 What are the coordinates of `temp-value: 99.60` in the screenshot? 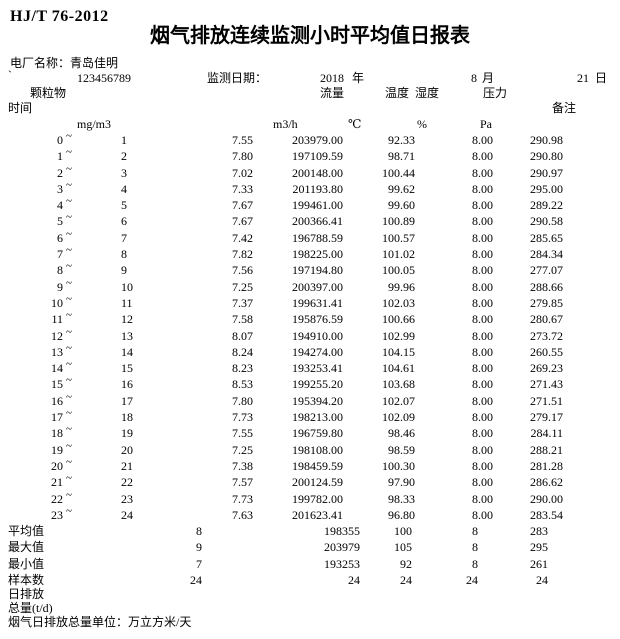 It's located at (401, 205).